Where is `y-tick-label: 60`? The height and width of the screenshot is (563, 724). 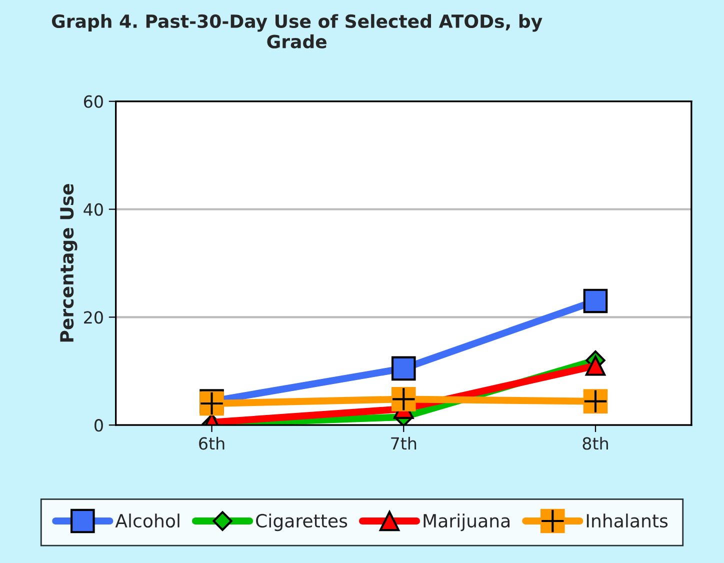
y-tick-label: 60 is located at coordinates (93, 101).